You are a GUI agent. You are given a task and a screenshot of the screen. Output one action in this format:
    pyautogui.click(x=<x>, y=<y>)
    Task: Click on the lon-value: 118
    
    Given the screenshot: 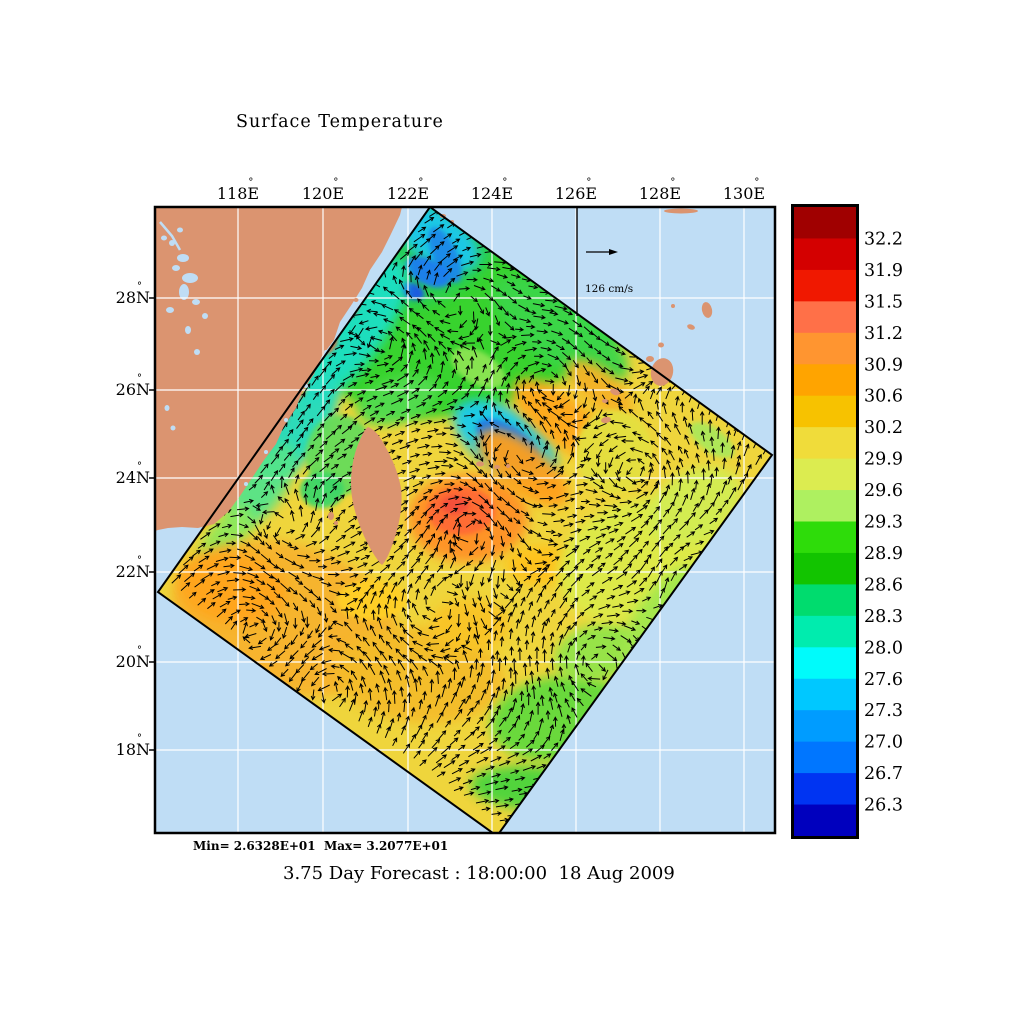 What is the action you would take?
    pyautogui.click(x=232, y=193)
    